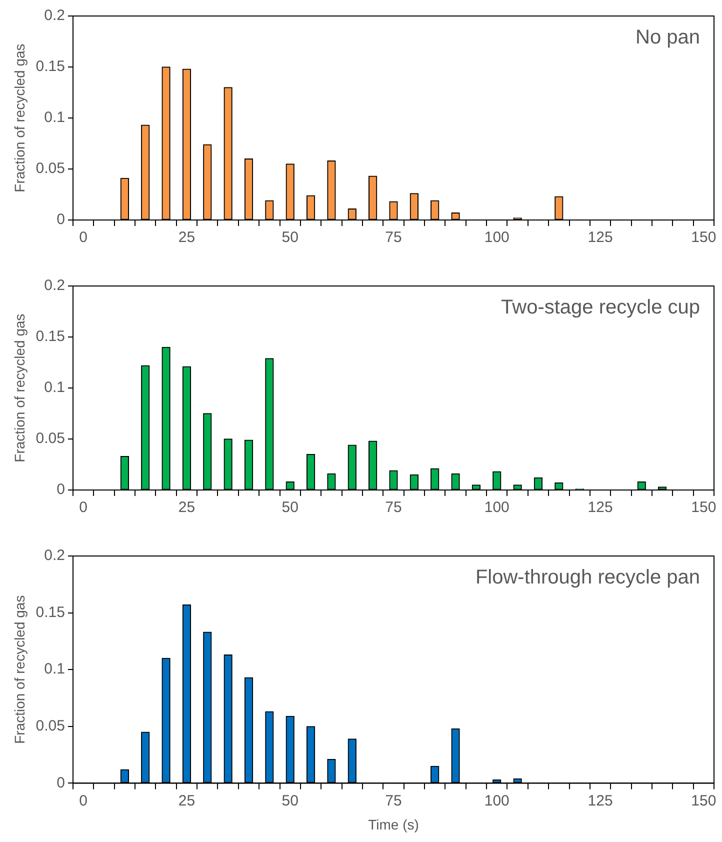 This screenshot has width=722, height=842. I want to click on x-axis-title: Time (s), so click(393, 824).